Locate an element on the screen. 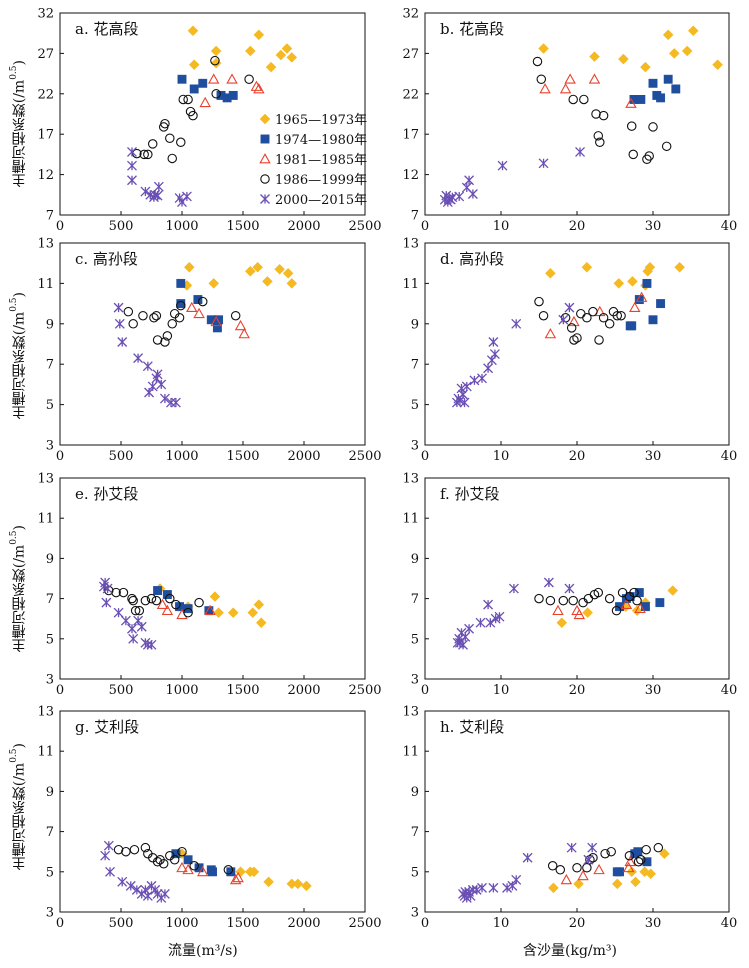 This screenshot has width=749, height=968. legend-marker is located at coordinates (265, 179).